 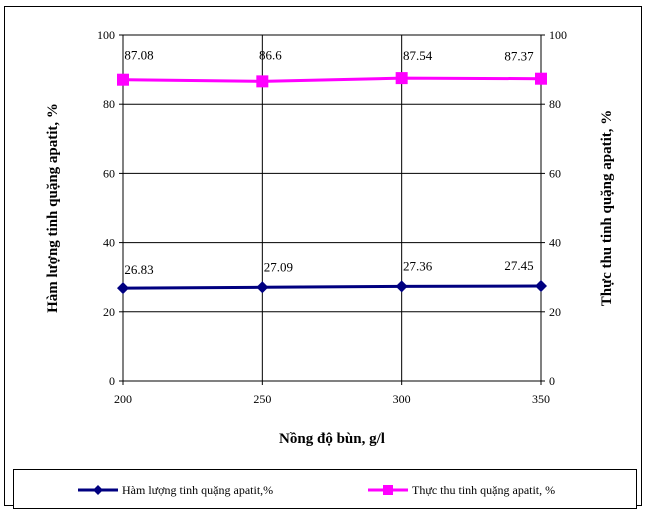 I want to click on x-tick-label-3: 350, so click(x=541, y=399).